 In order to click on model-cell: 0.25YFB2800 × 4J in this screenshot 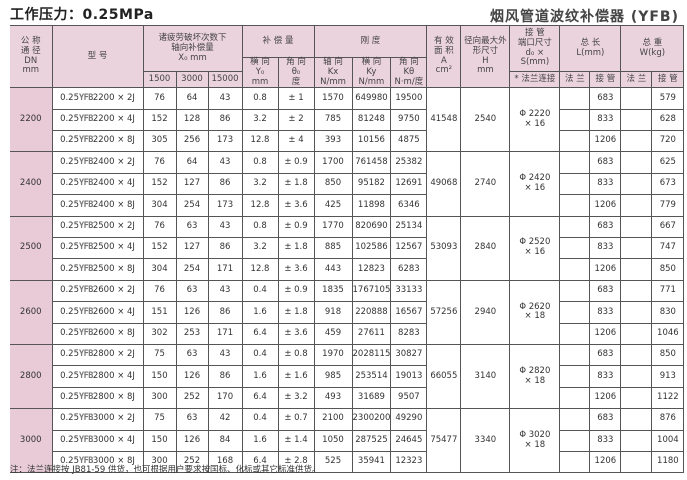, I will do `click(97, 376)`.